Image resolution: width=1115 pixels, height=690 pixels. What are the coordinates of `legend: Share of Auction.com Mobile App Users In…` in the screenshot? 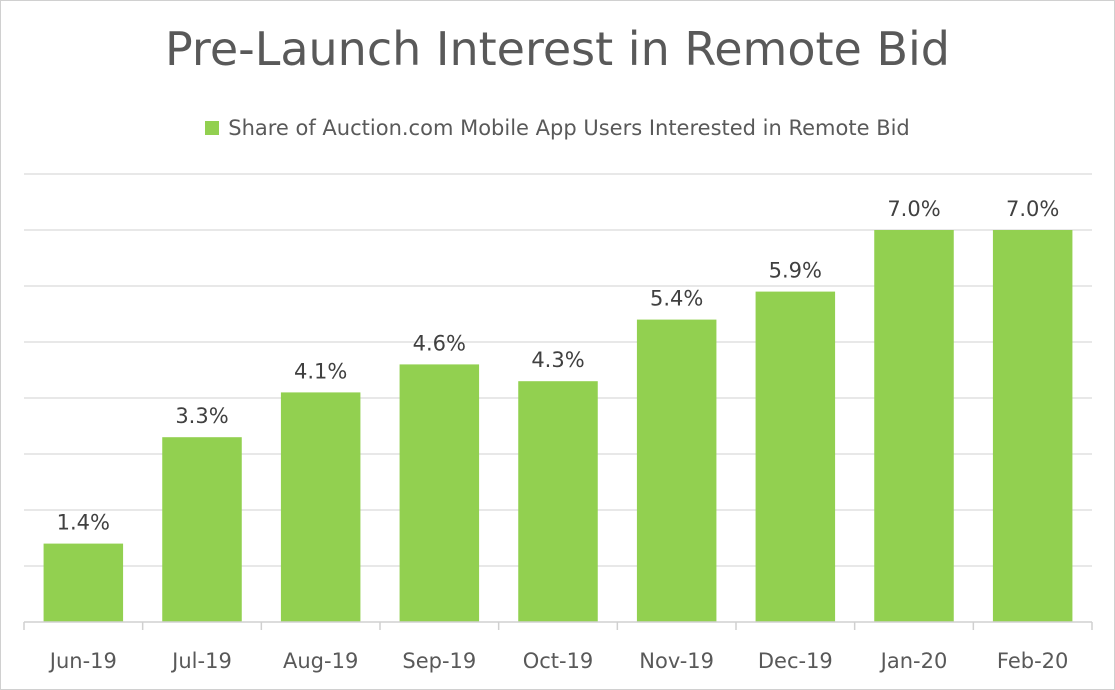 It's located at (557, 128).